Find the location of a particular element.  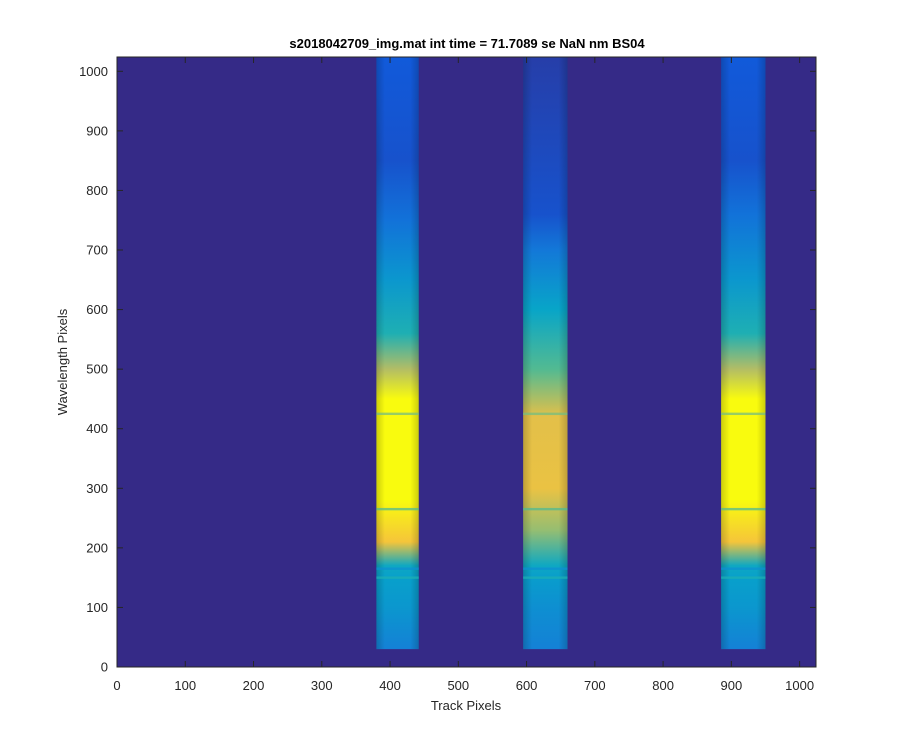

x-tick-label: 0 is located at coordinates (116, 685).